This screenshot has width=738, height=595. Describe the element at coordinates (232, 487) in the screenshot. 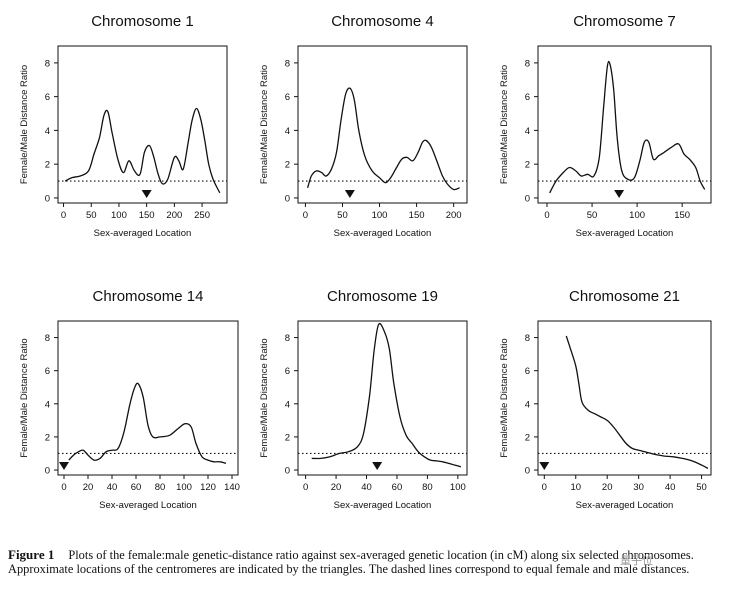

I see `x-tick-label: 140` at that location.